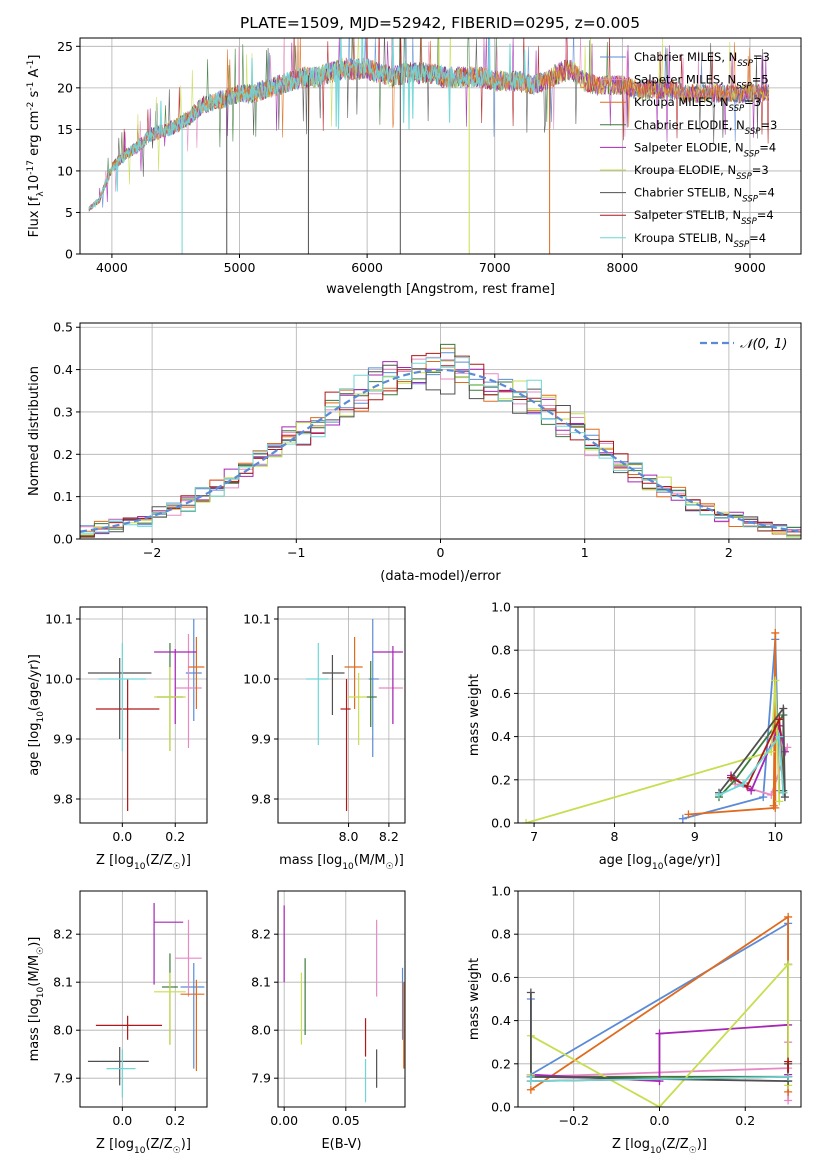 Image resolution: width=819 pixels, height=1170 pixels. What do you see at coordinates (745, 64) in the screenshot?
I see `legend-sub: SSP` at bounding box center [745, 64].